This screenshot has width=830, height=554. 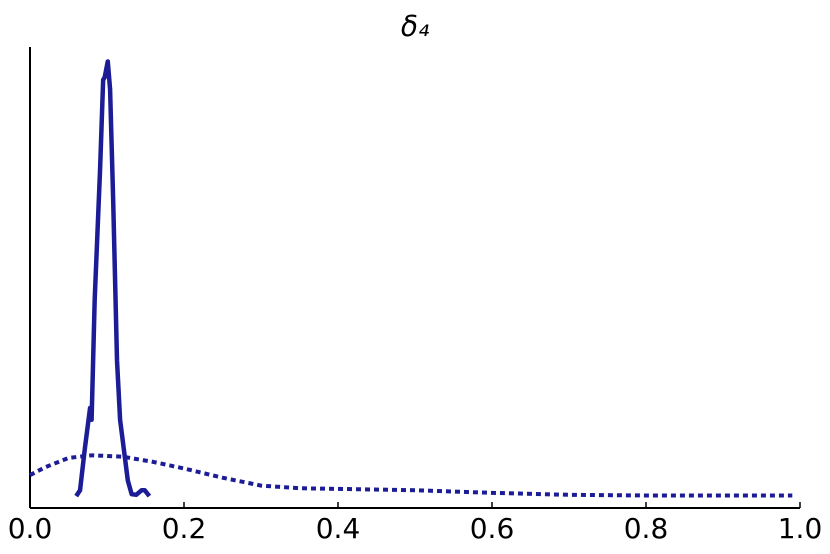 What do you see at coordinates (492, 528) in the screenshot?
I see `x-tick-label: 0.6` at bounding box center [492, 528].